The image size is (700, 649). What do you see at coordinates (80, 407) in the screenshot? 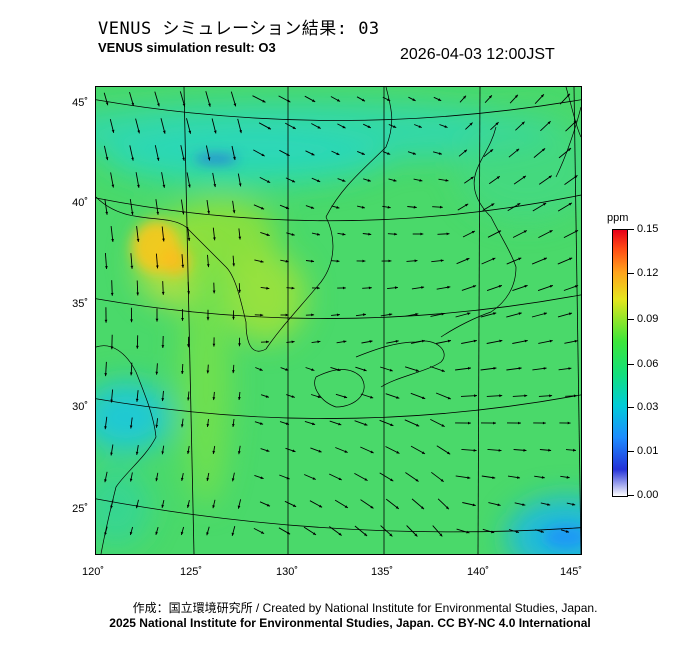
I see `lat-label-30: 30˚` at bounding box center [80, 407].